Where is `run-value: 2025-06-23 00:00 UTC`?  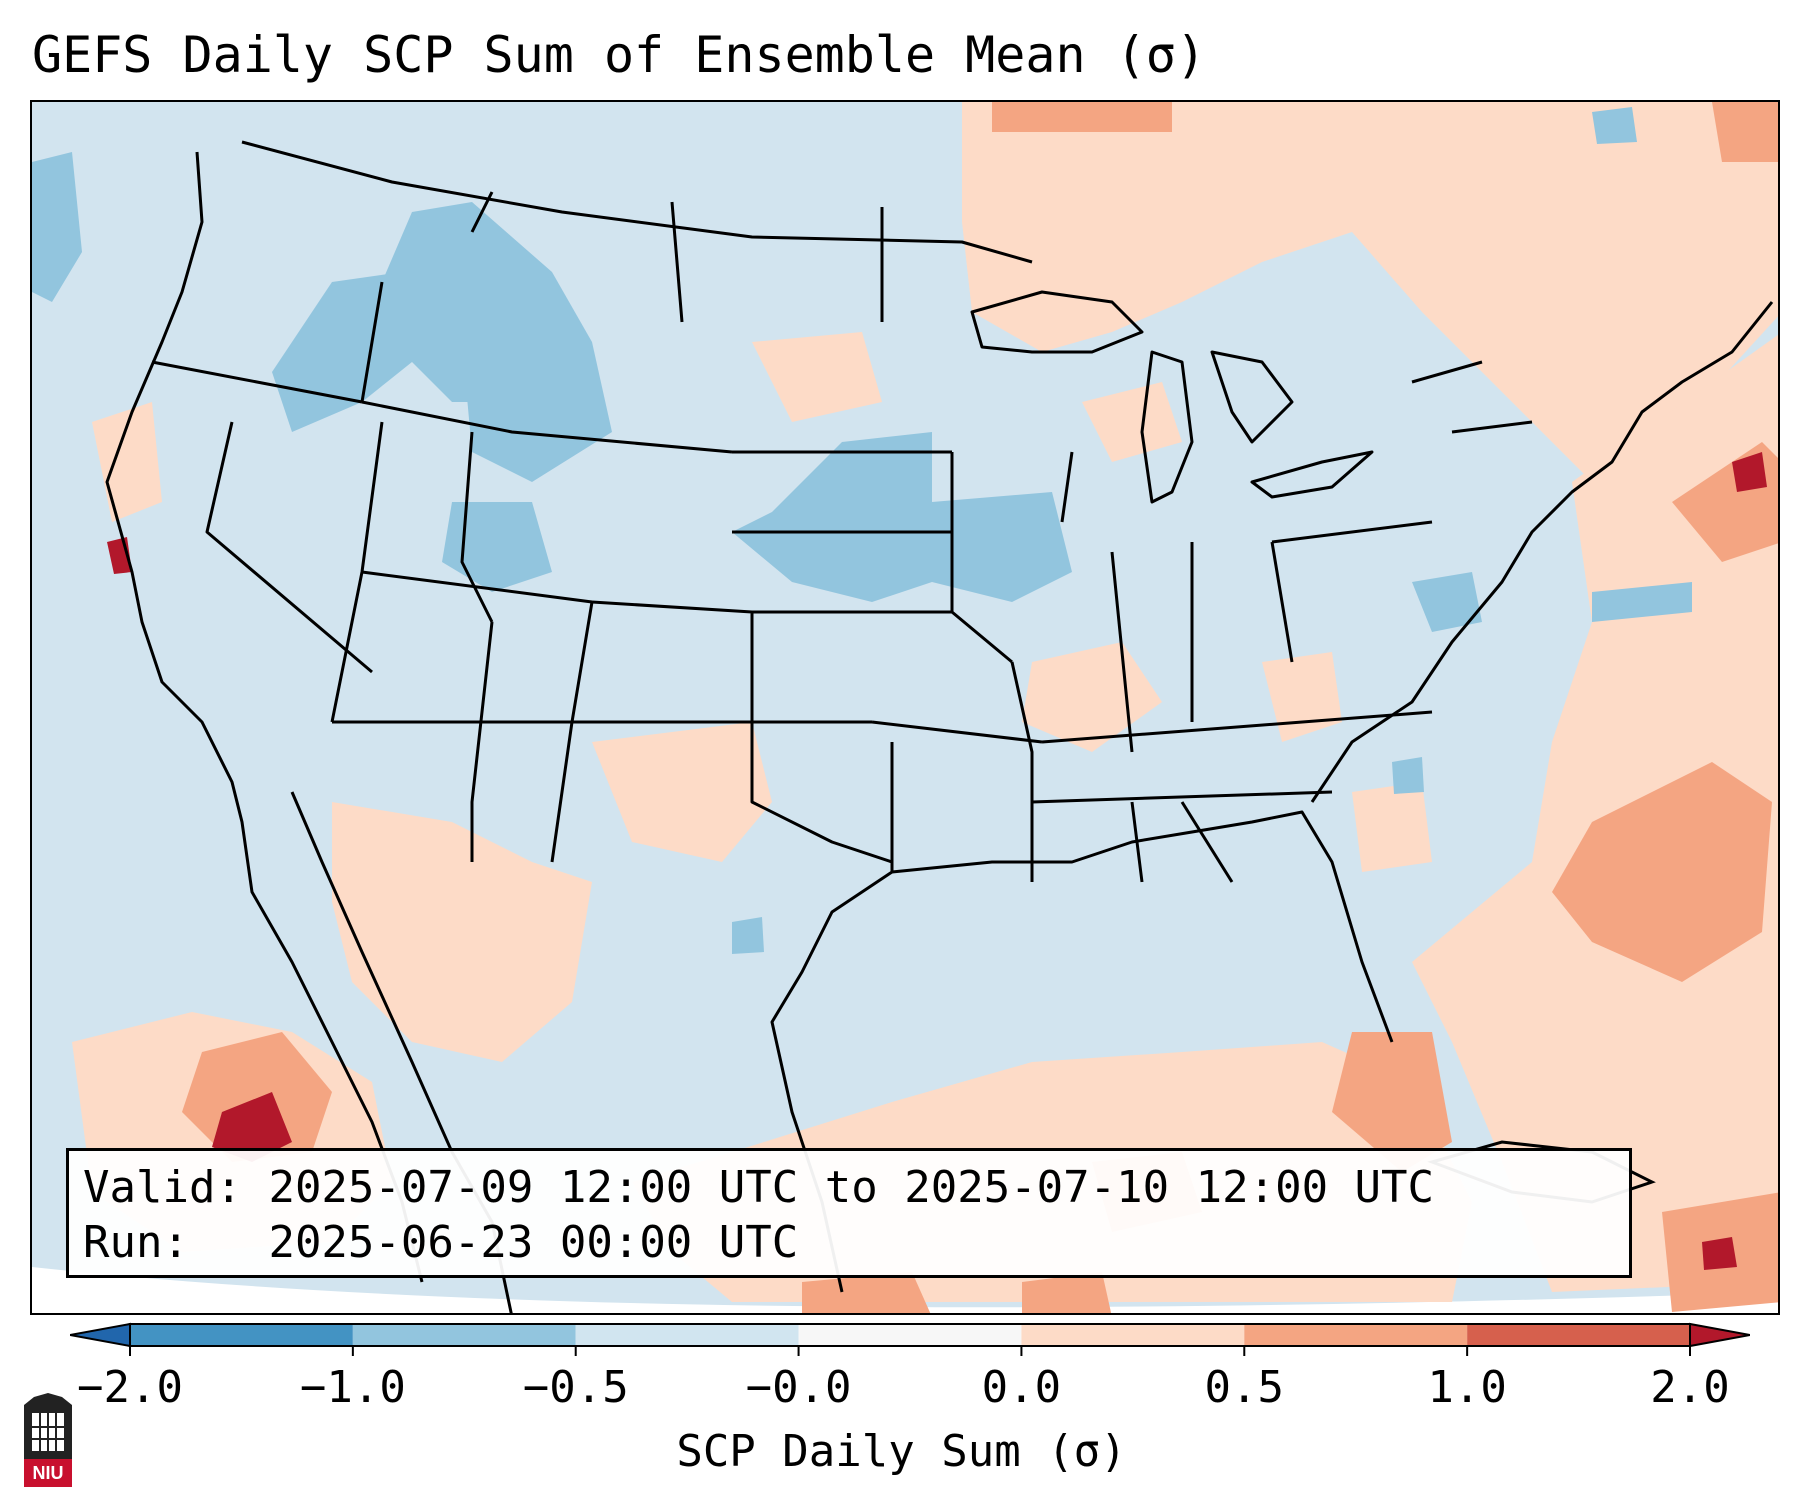
run-value: 2025-06-23 00:00 UTC is located at coordinates (533, 1242).